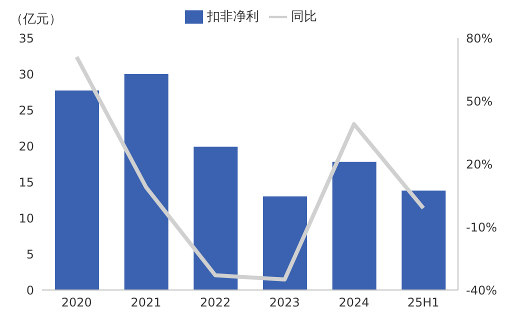 This screenshot has height=323, width=516. Describe the element at coordinates (304, 17) in the screenshot. I see `legend-label: 同比` at that location.